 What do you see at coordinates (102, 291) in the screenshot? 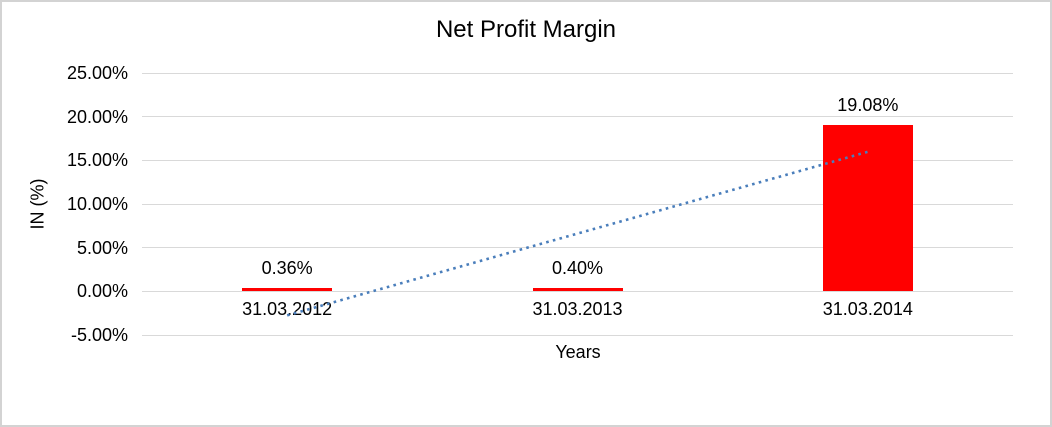
I see `y-tick-label: 0.00%` at bounding box center [102, 291].